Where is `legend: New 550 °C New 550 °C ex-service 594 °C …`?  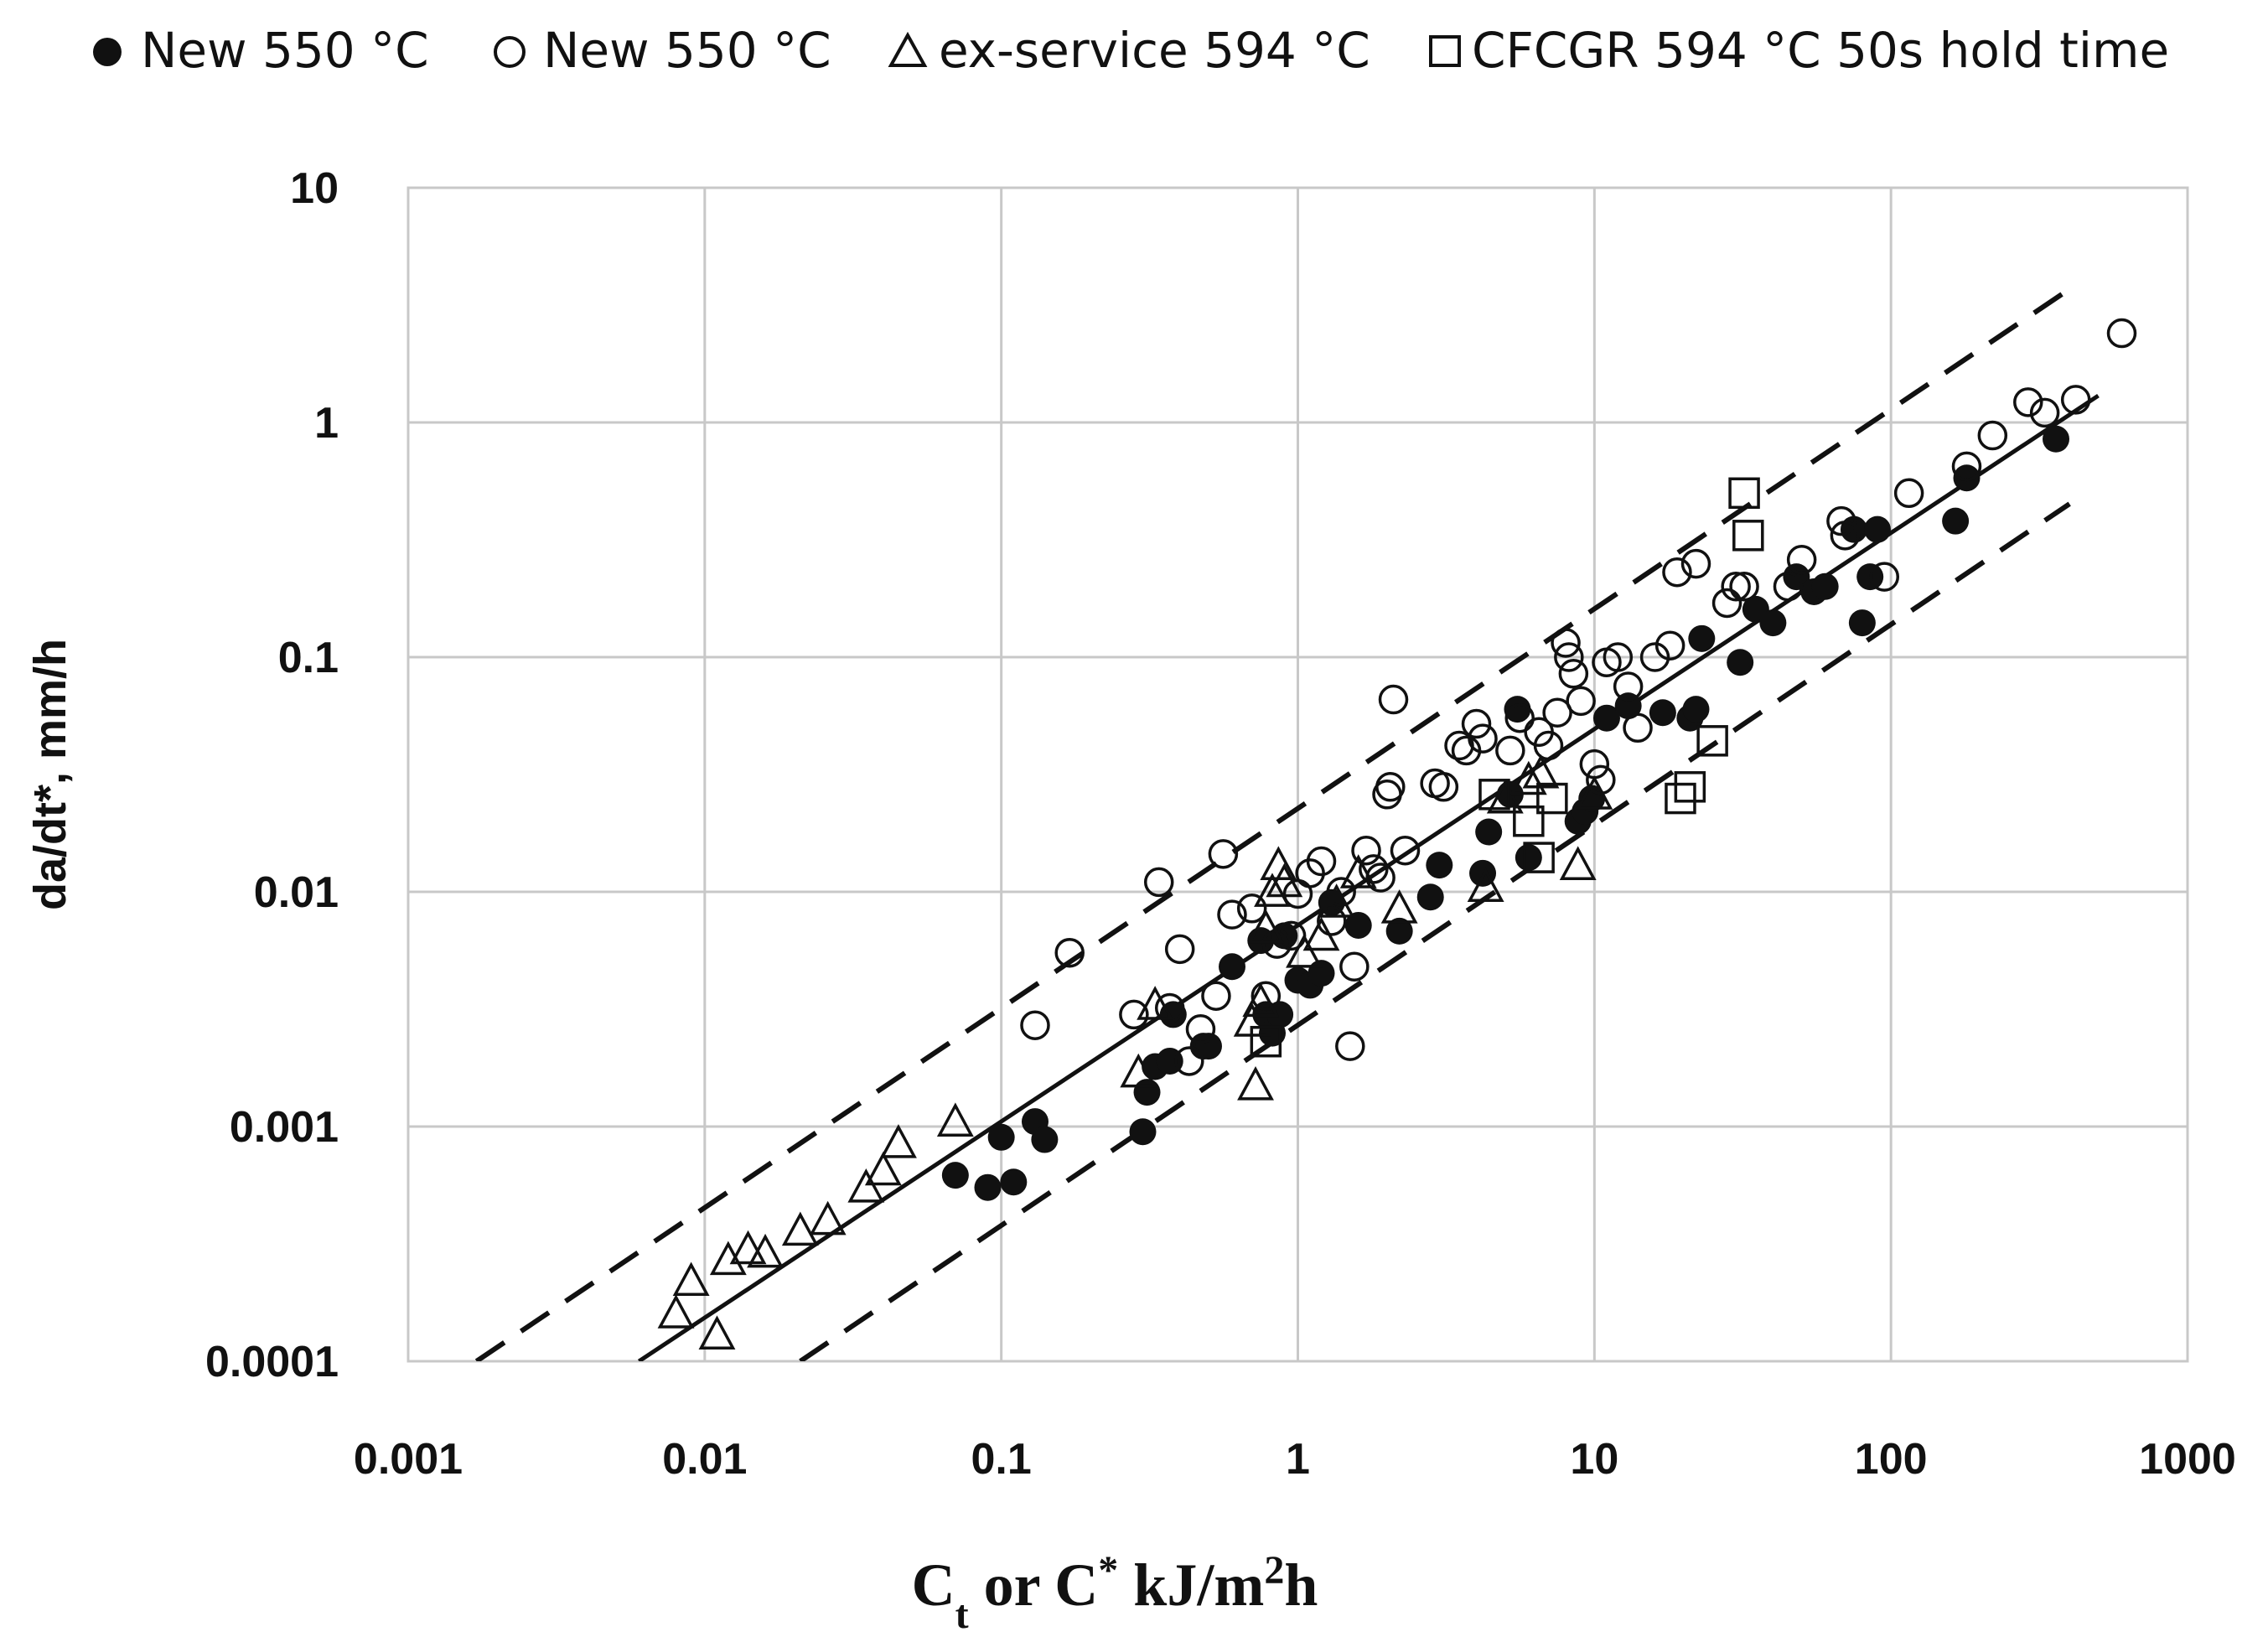 legend: New 550 °C New 550 °C ex-service 594 °C … is located at coordinates (1131, 50).